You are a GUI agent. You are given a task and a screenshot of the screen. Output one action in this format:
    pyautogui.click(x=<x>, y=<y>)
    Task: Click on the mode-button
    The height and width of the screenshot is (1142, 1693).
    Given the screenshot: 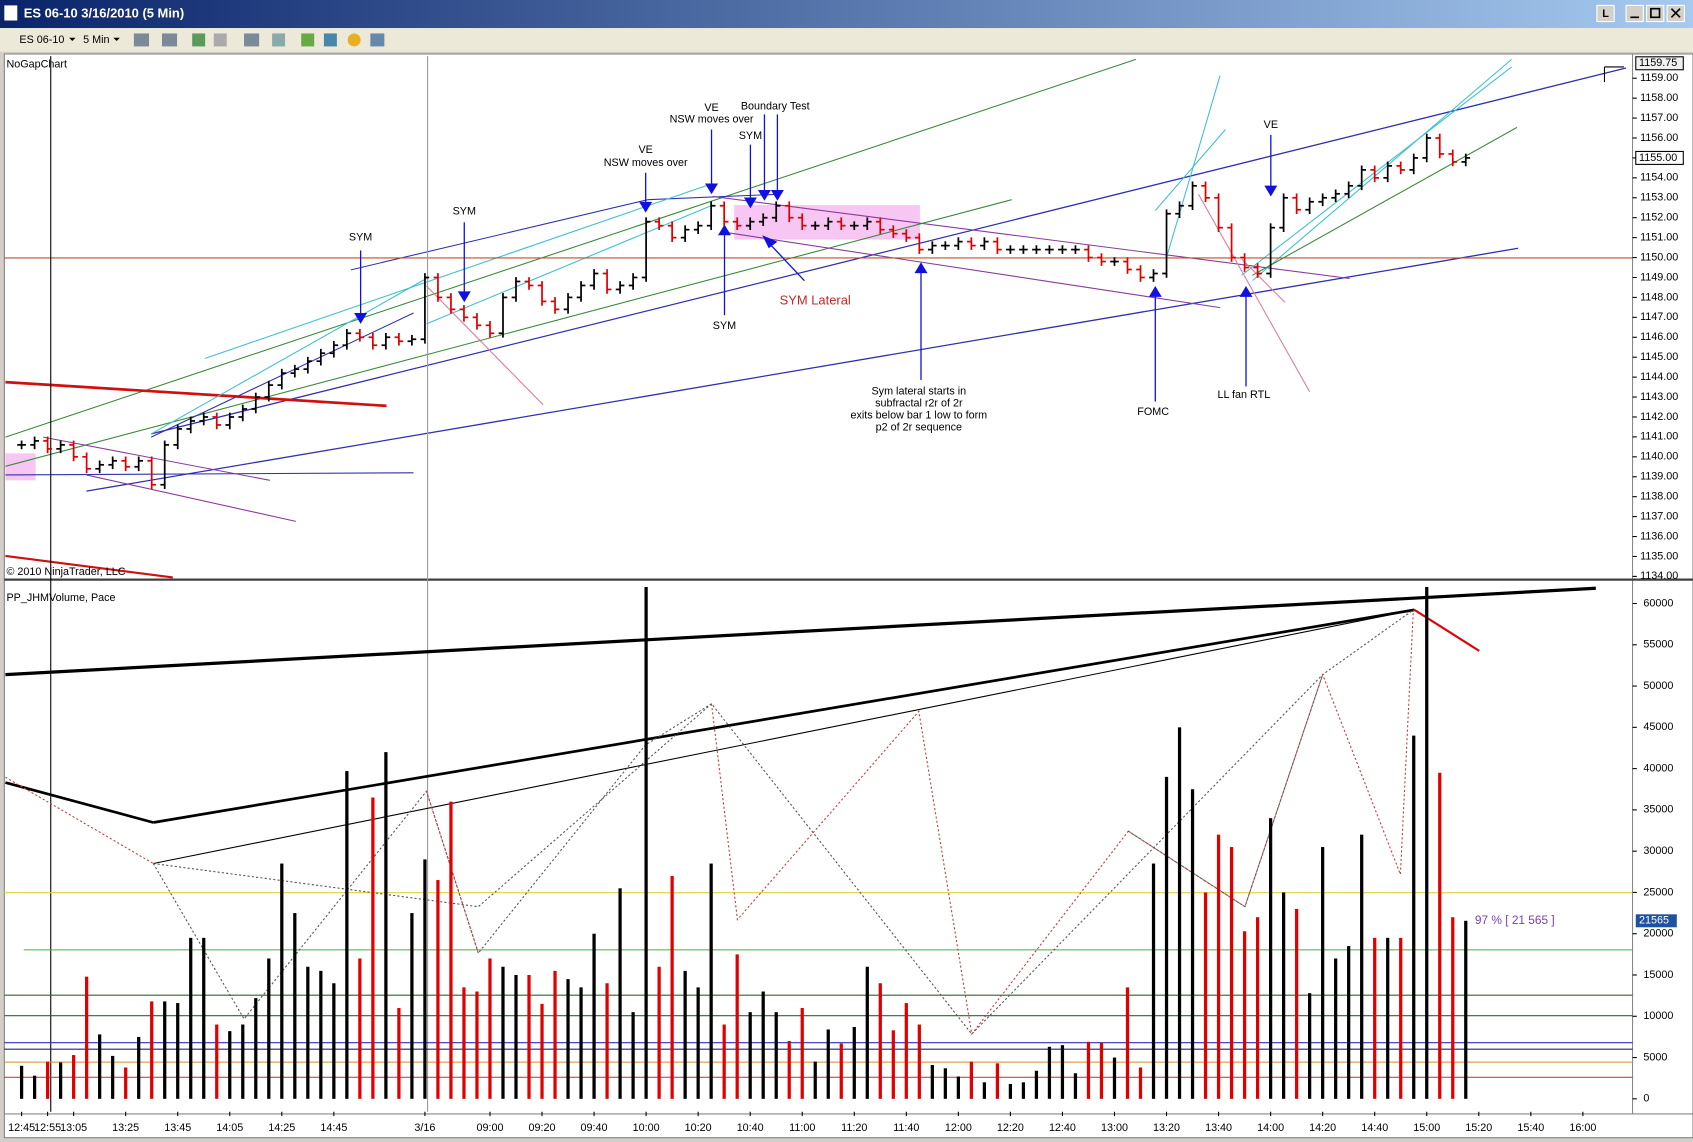 What is the action you would take?
    pyautogui.click(x=1605, y=13)
    